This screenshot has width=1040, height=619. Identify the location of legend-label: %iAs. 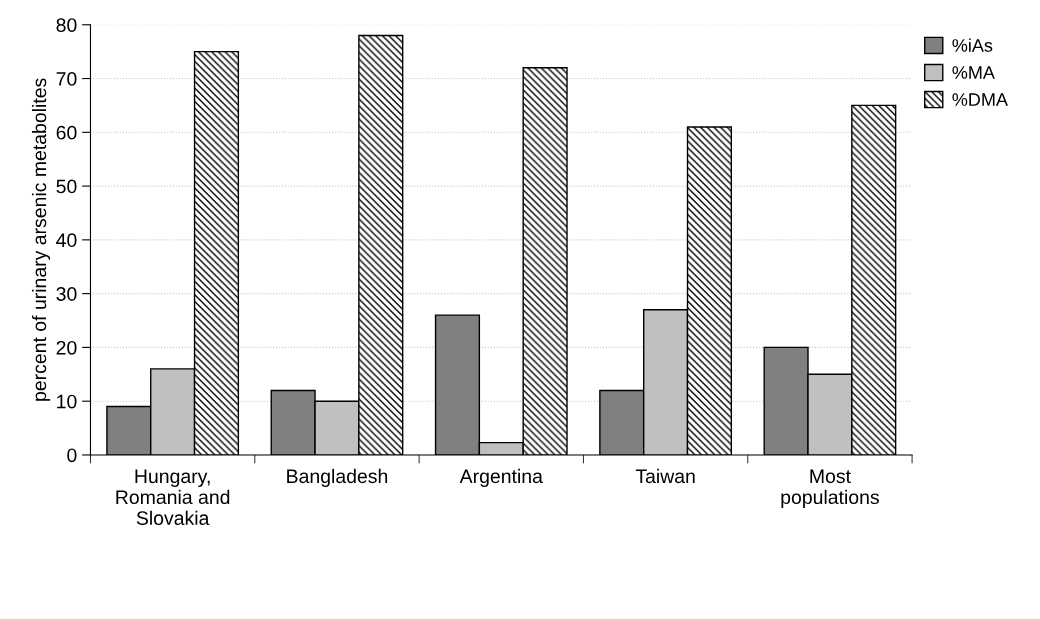
(972, 45).